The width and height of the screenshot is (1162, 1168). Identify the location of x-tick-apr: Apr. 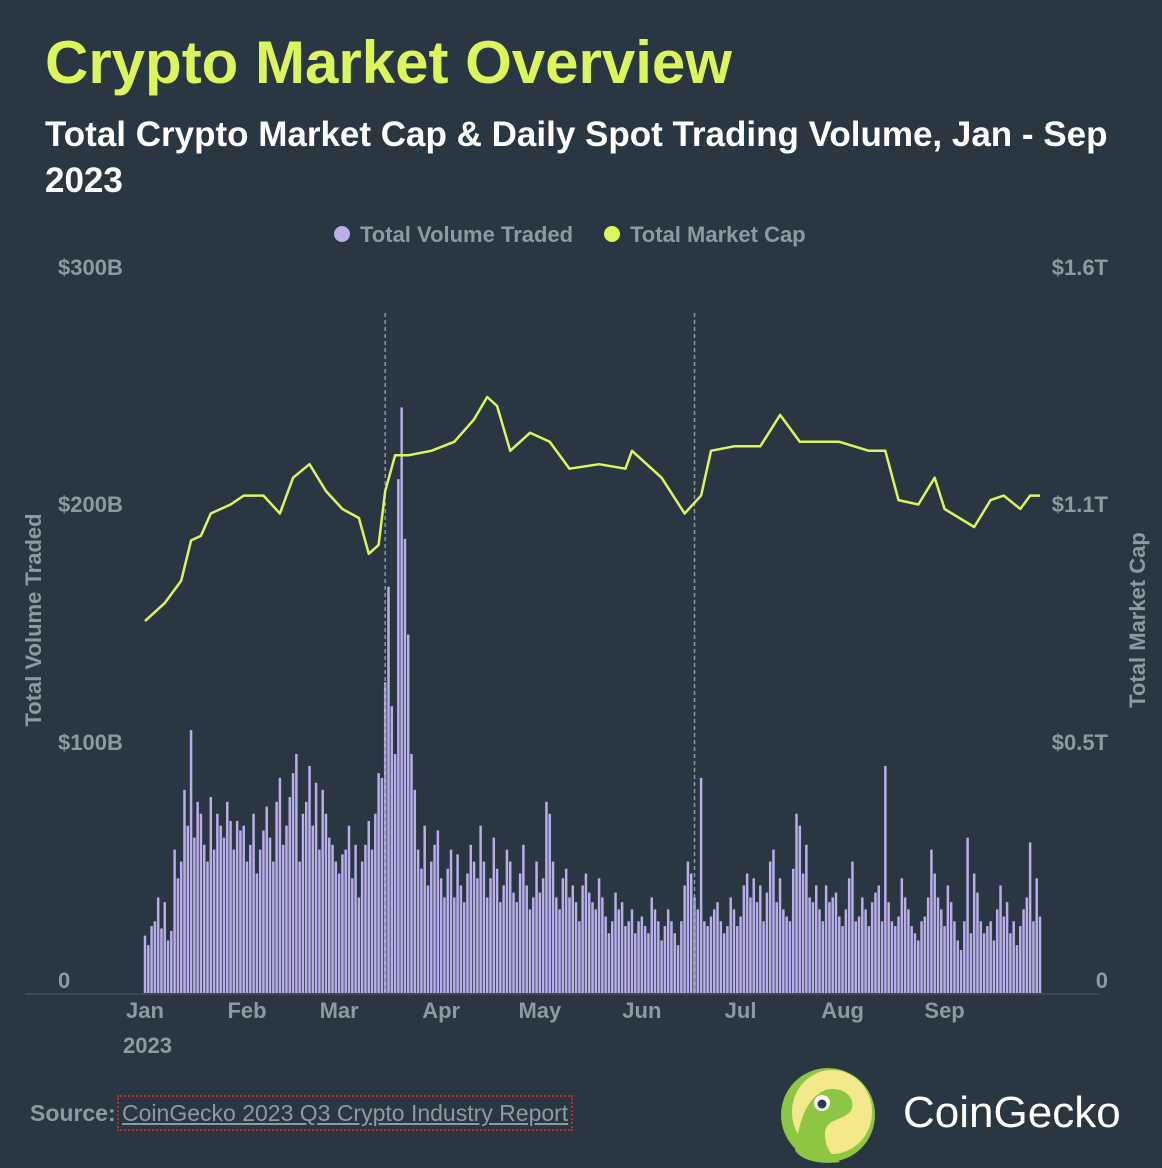
(441, 1010).